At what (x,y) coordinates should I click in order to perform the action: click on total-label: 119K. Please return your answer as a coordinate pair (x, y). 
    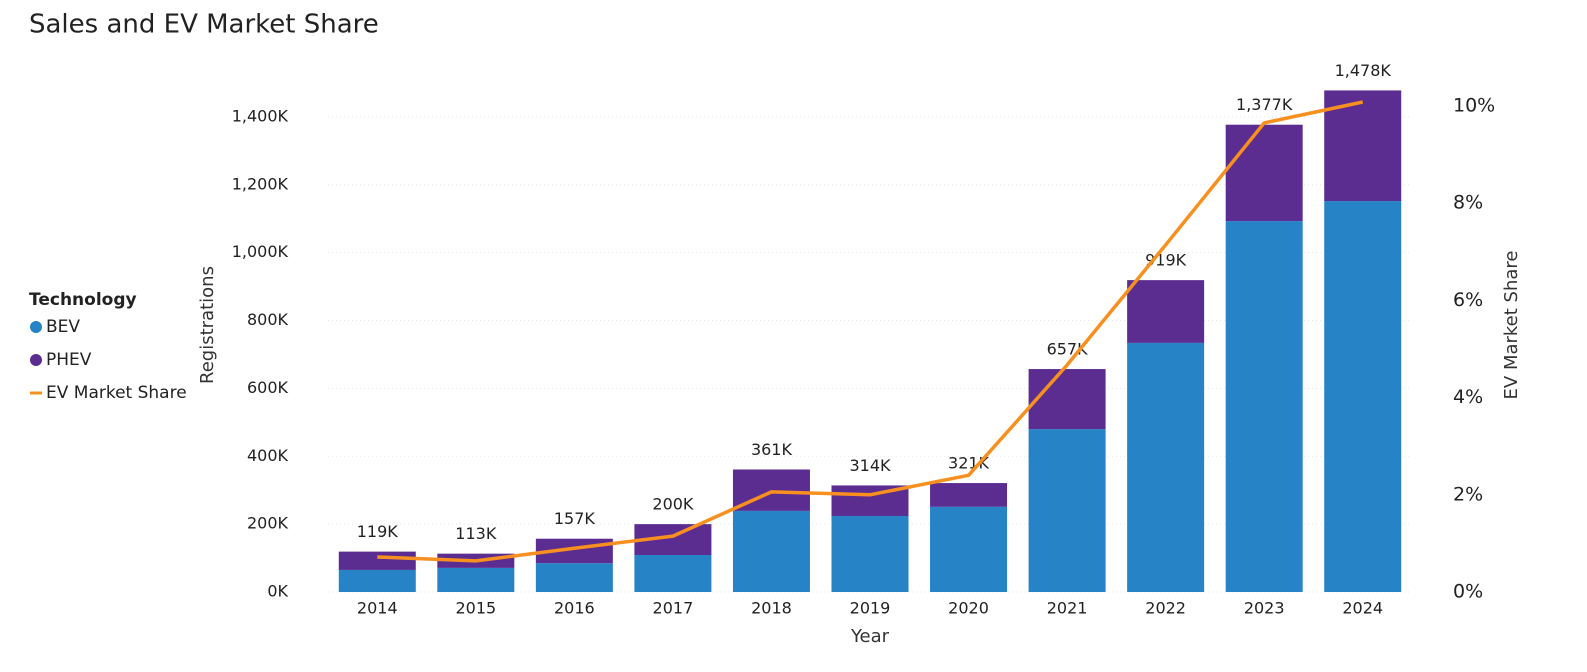
    Looking at the image, I should click on (378, 531).